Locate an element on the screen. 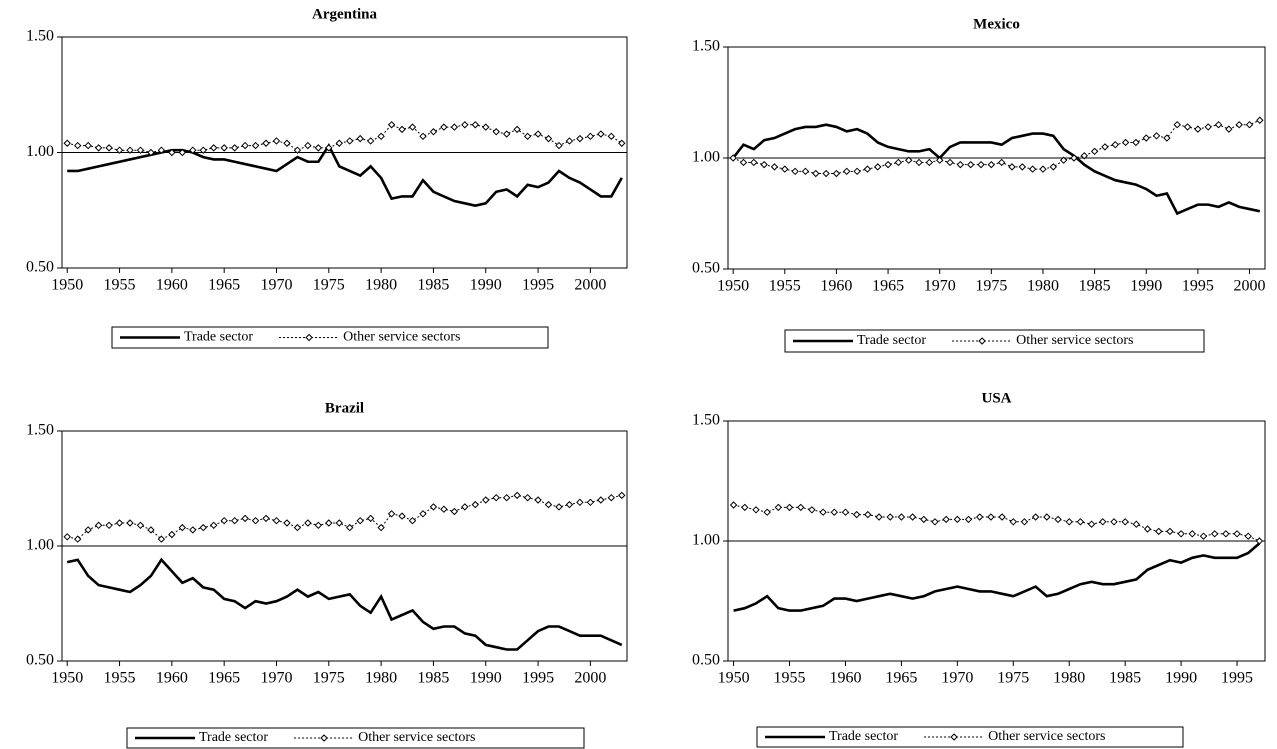 This screenshot has width=1277, height=749. legend-label: Other service sectors is located at coordinates (1046, 736).